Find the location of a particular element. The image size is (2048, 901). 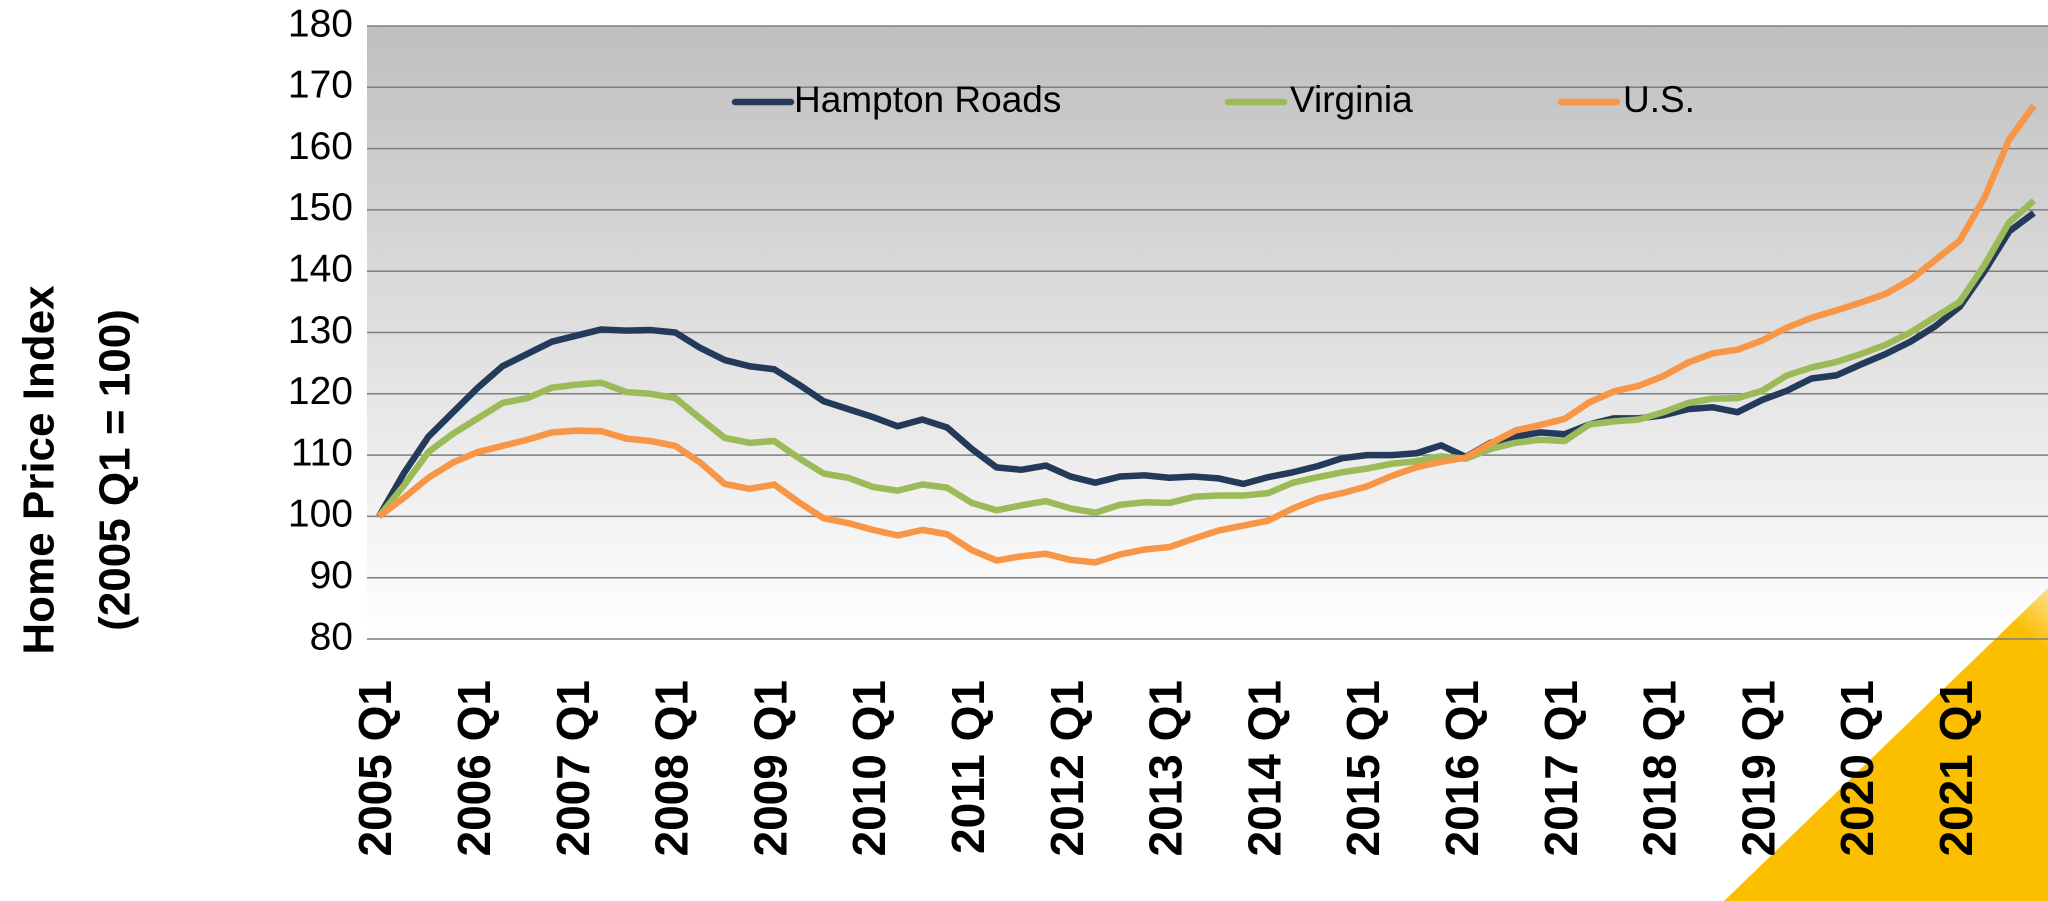

y-tick-label: 150 is located at coordinates (320, 207).